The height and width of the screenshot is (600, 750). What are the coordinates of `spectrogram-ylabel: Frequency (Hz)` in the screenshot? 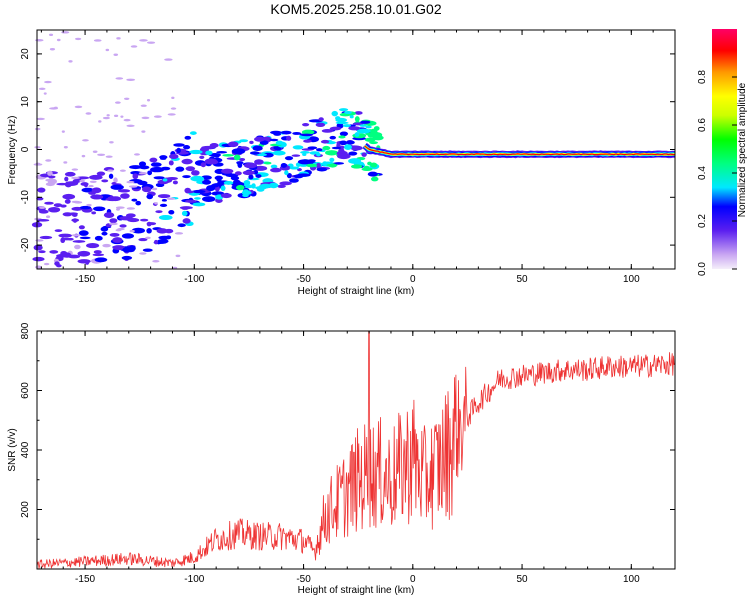 It's located at (12, 150).